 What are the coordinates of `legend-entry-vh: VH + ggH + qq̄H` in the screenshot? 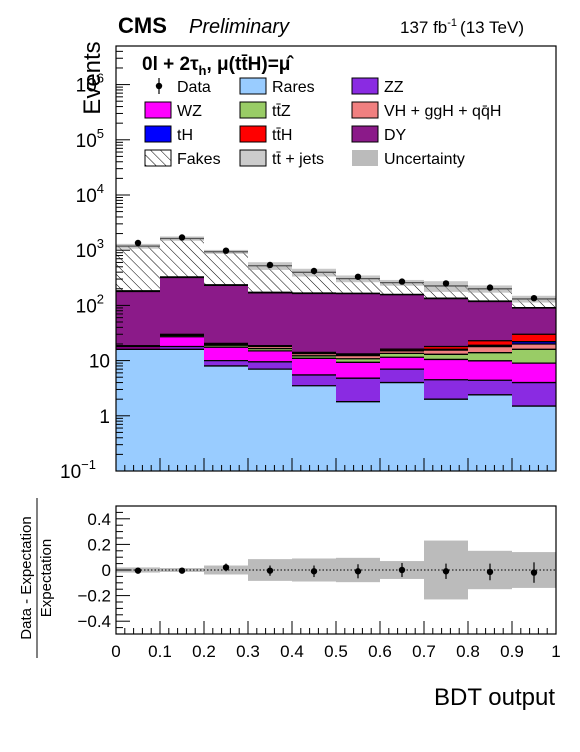 It's located at (426, 110).